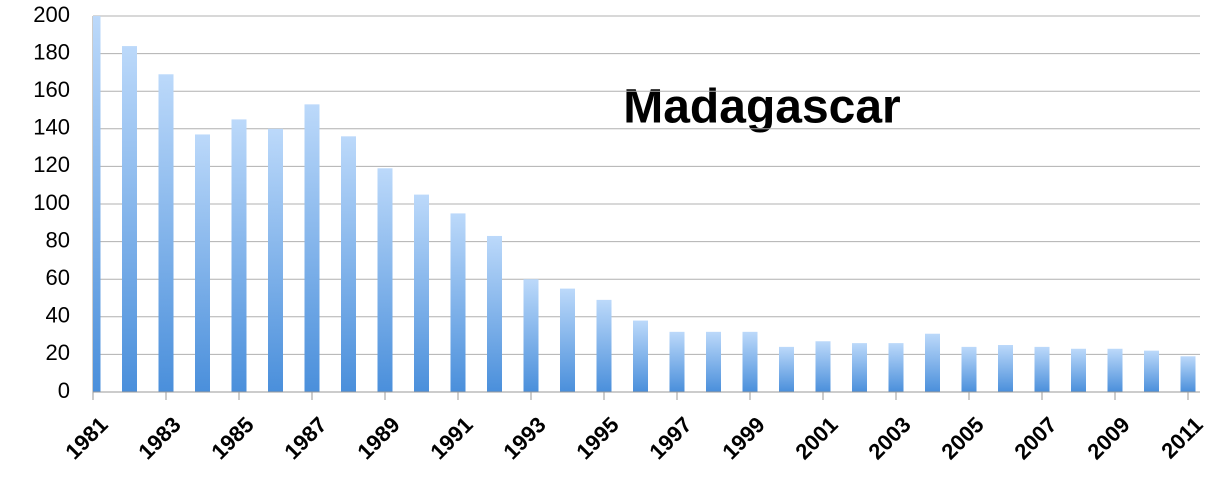 Image resolution: width=1215 pixels, height=495 pixels. I want to click on y-tick-label: 100, so click(51, 202).